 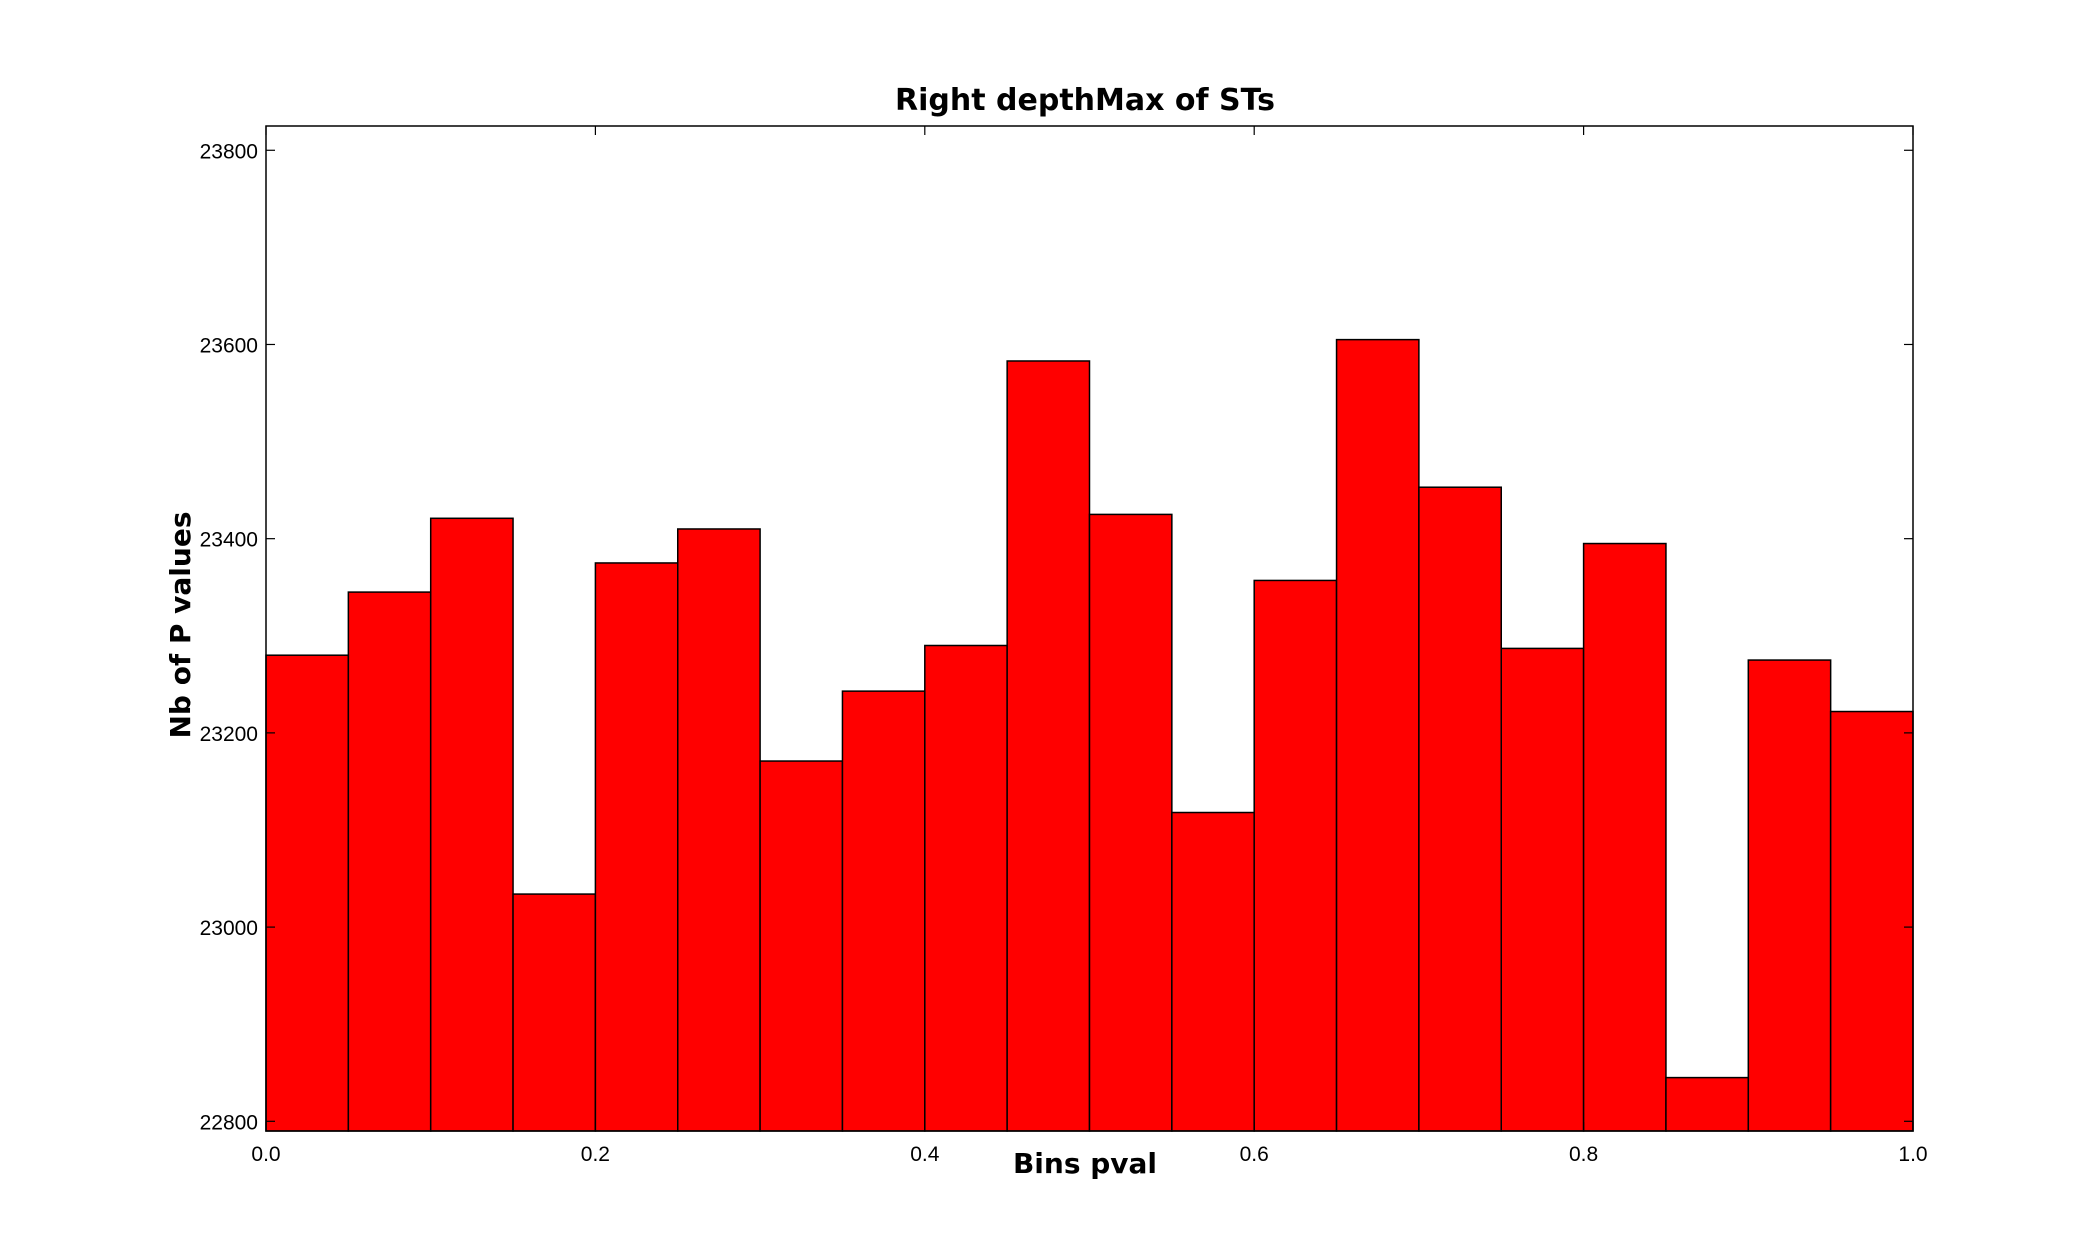 What do you see at coordinates (229, 734) in the screenshot?
I see `y-tick-label: 23200` at bounding box center [229, 734].